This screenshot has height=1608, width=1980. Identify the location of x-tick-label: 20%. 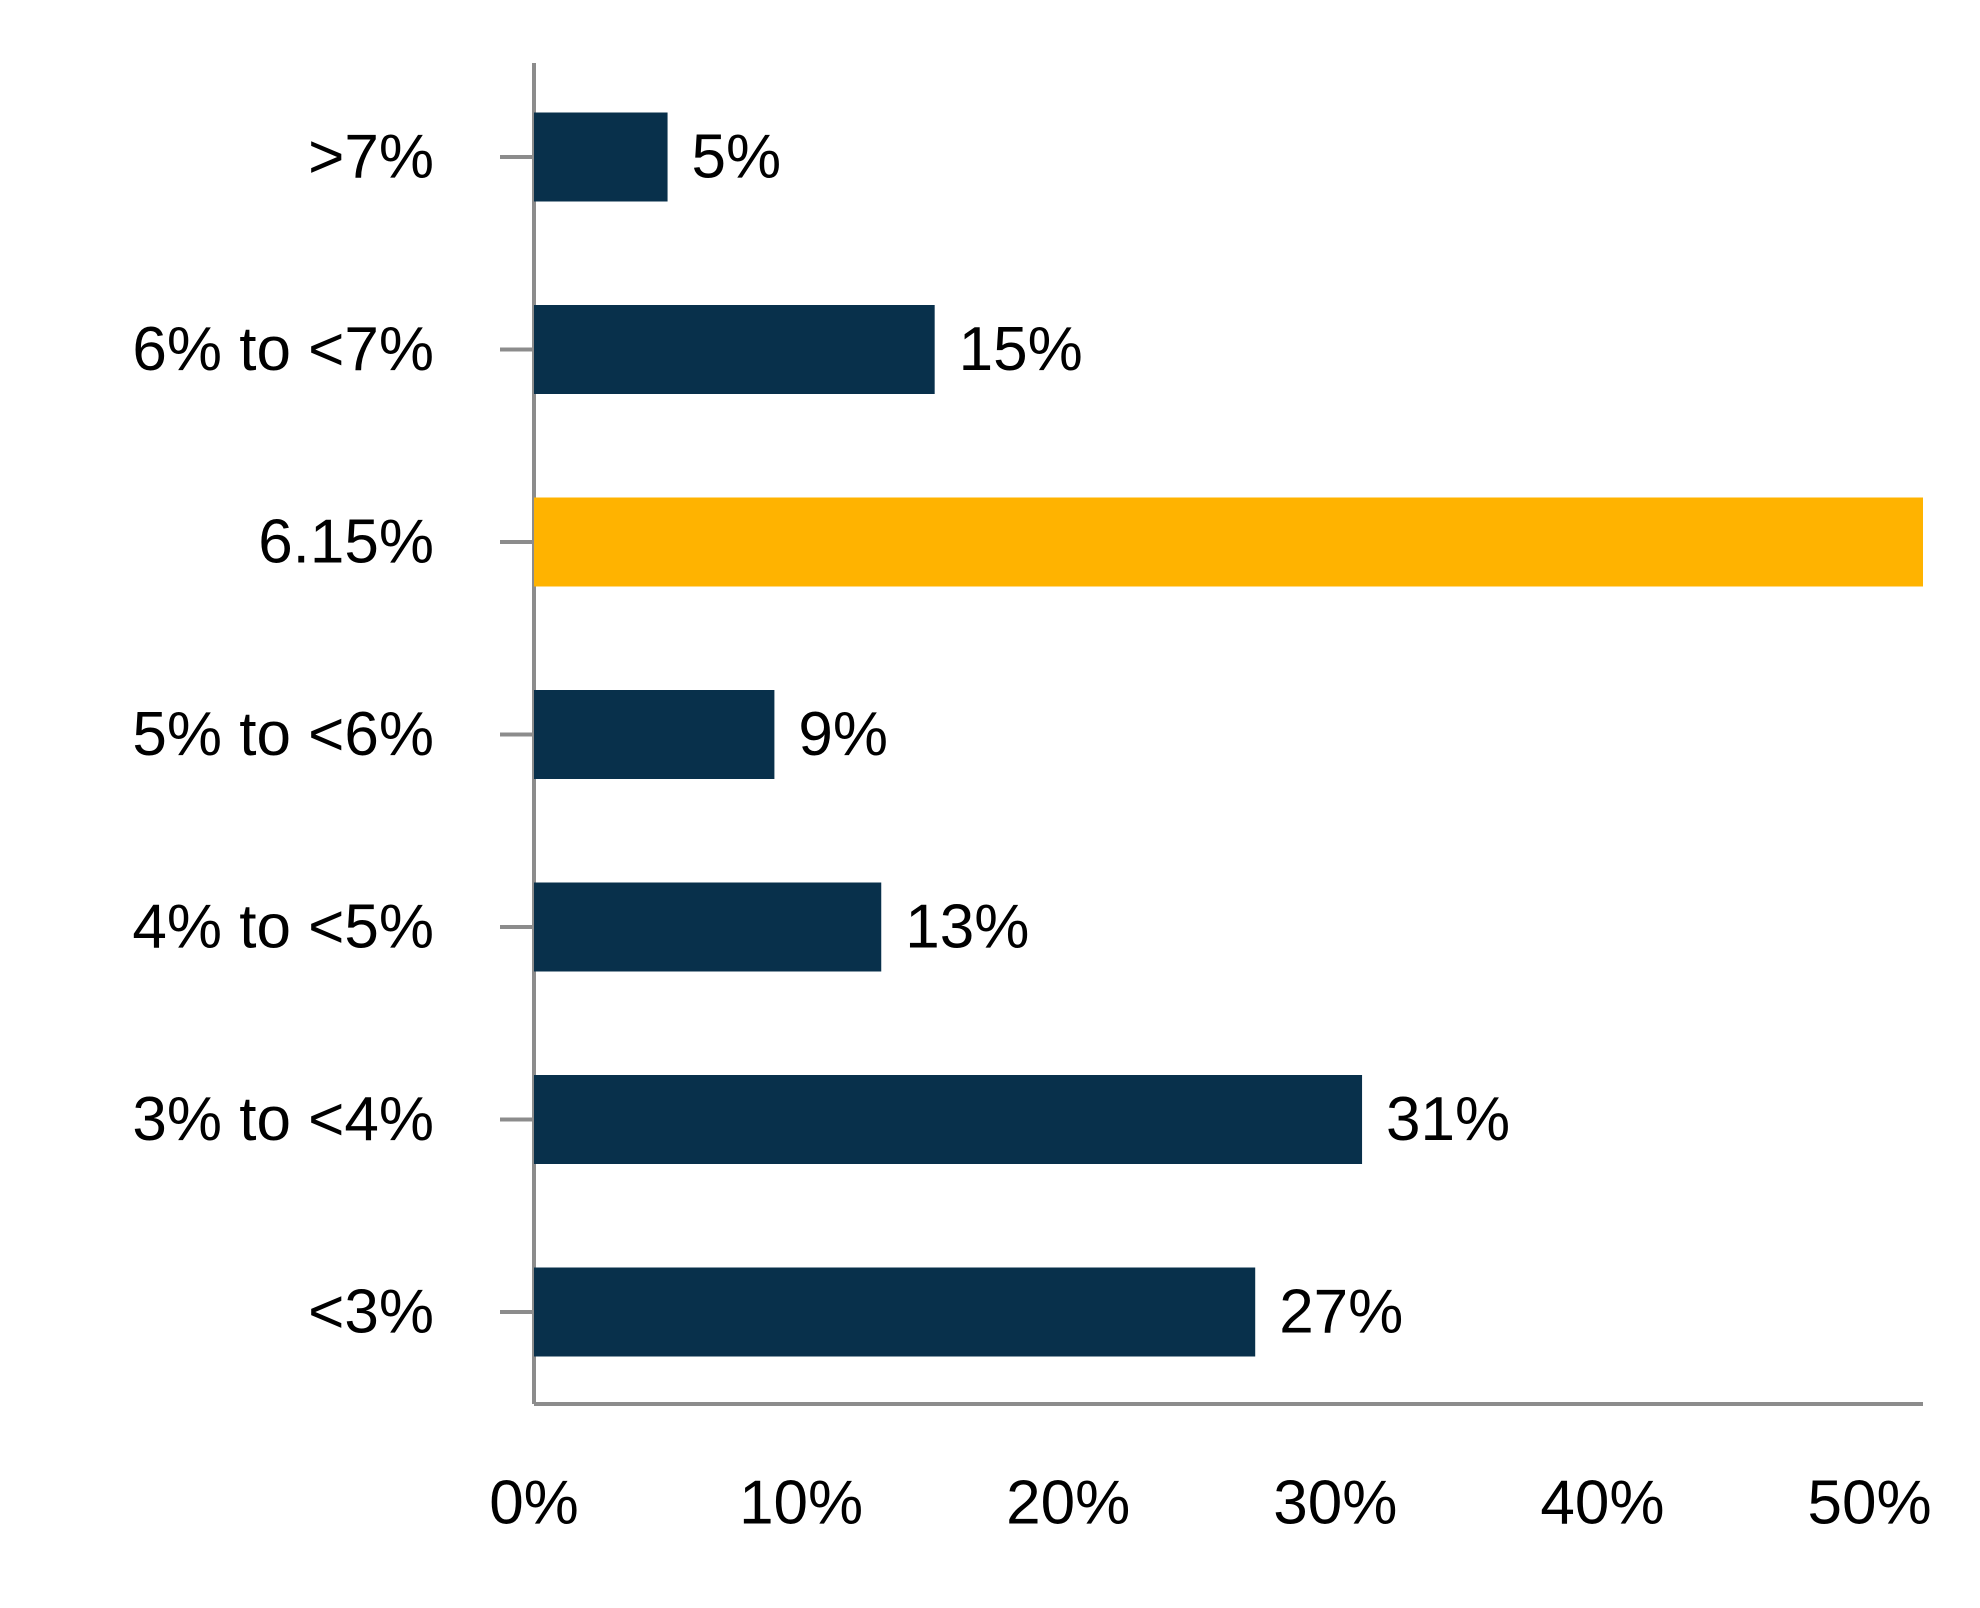
(1068, 1502).